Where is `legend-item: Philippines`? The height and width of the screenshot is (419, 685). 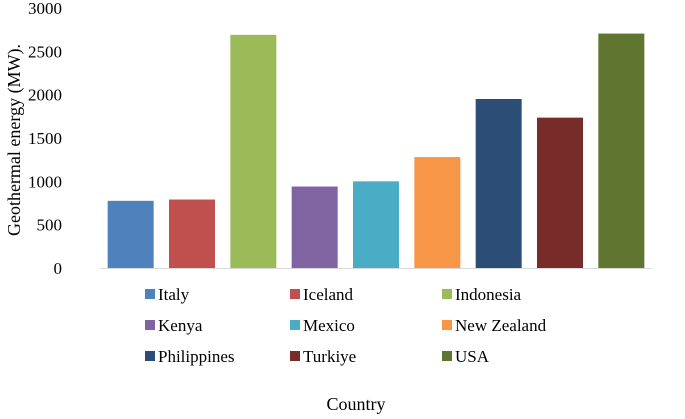
legend-item: Philippines is located at coordinates (190, 356).